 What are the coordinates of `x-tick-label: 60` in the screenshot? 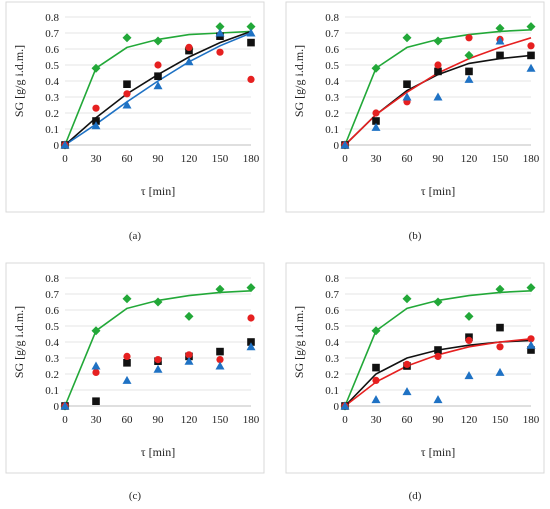 It's located at (408, 159).